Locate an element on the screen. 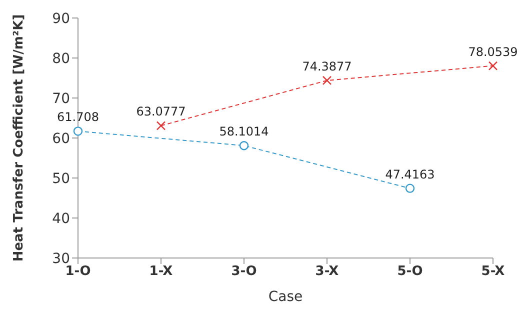 This screenshot has height=315, width=532. y-tick-label: 40 is located at coordinates (61, 218).